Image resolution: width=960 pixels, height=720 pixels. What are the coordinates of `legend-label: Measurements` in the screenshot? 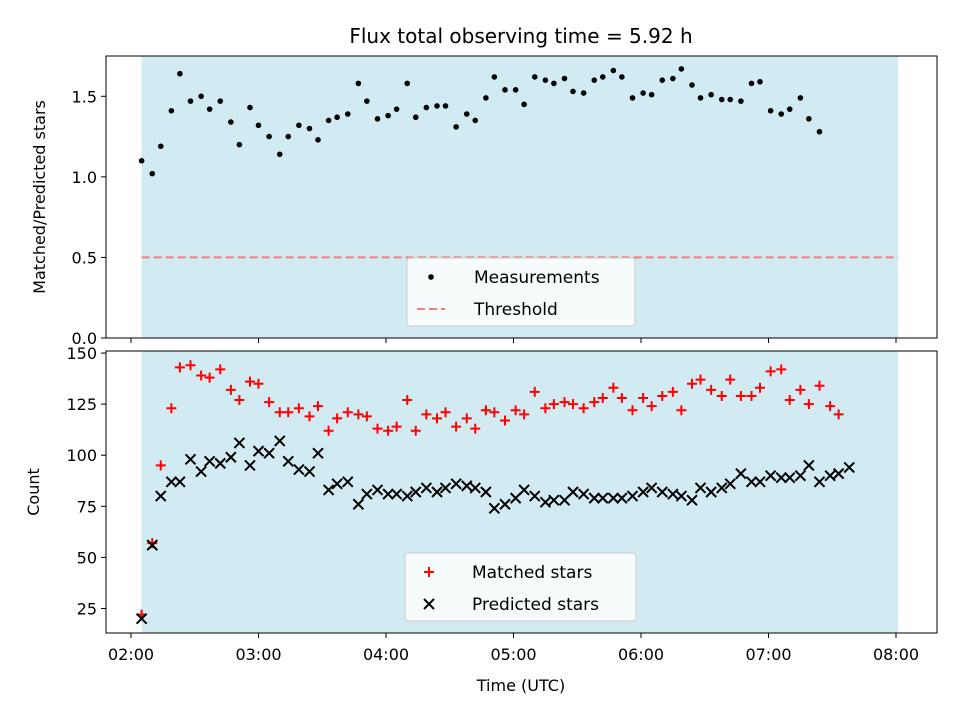 It's located at (537, 278).